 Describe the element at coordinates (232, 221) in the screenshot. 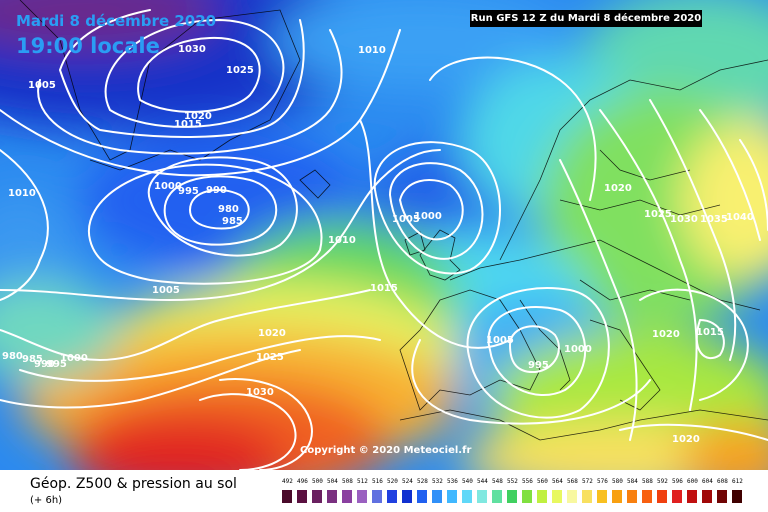

I see `svg-text: 985` at that location.